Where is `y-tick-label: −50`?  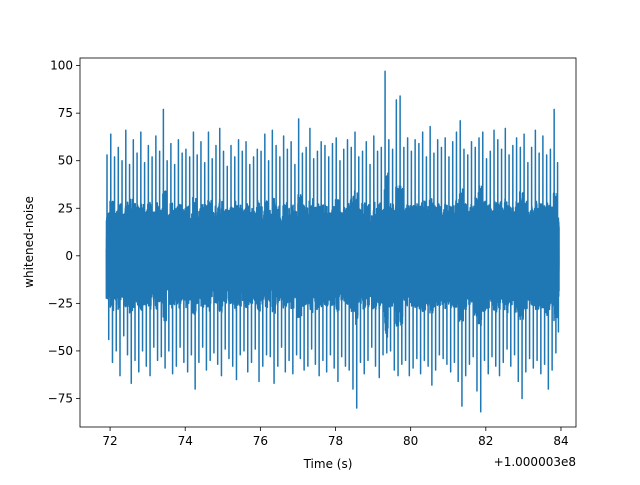
y-tick-label: −50 is located at coordinates (60, 351).